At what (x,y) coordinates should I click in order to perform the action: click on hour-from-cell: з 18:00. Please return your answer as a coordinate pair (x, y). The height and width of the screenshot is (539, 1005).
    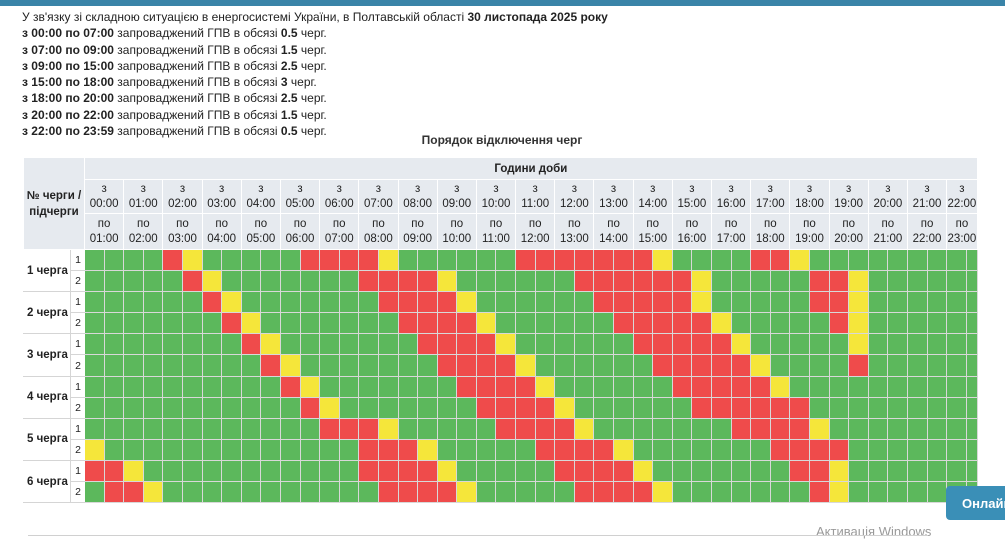
    Looking at the image, I should click on (809, 196).